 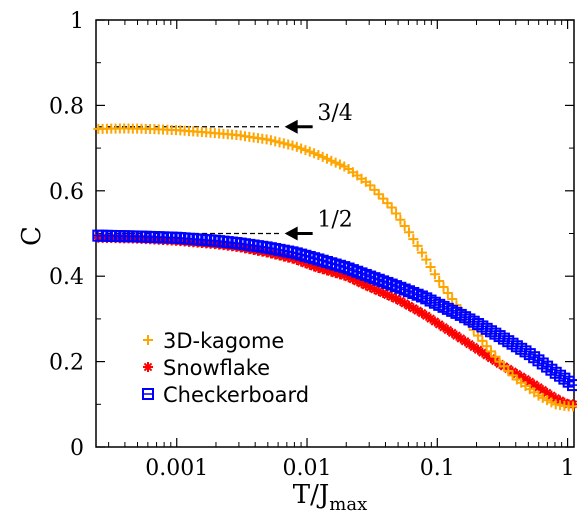 I want to click on y-tick-label: 0.4, so click(x=66, y=277).